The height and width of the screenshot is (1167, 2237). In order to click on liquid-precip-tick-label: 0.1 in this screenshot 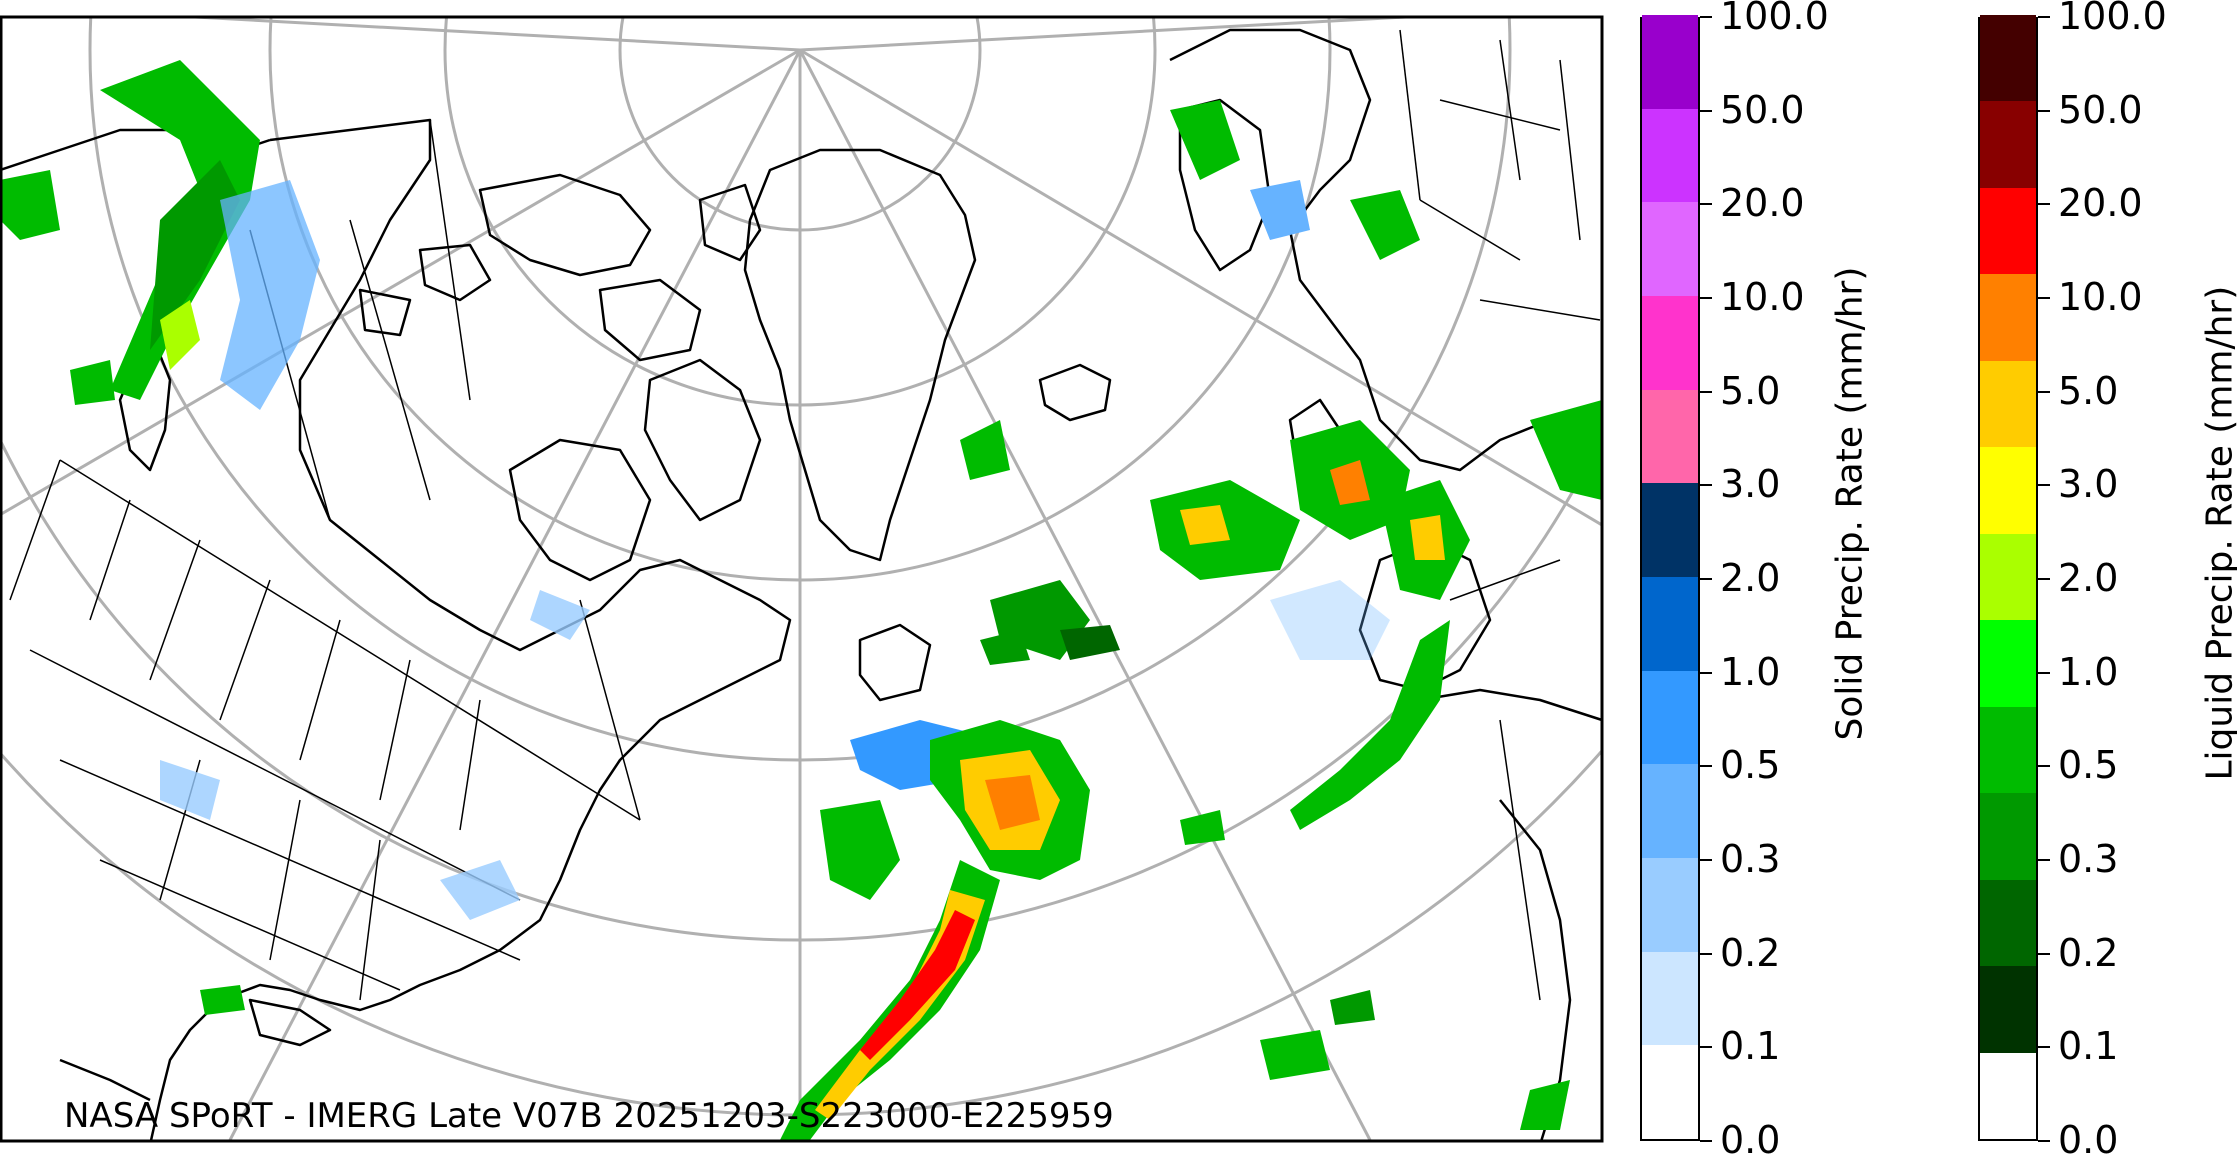, I will do `click(2088, 1046)`.